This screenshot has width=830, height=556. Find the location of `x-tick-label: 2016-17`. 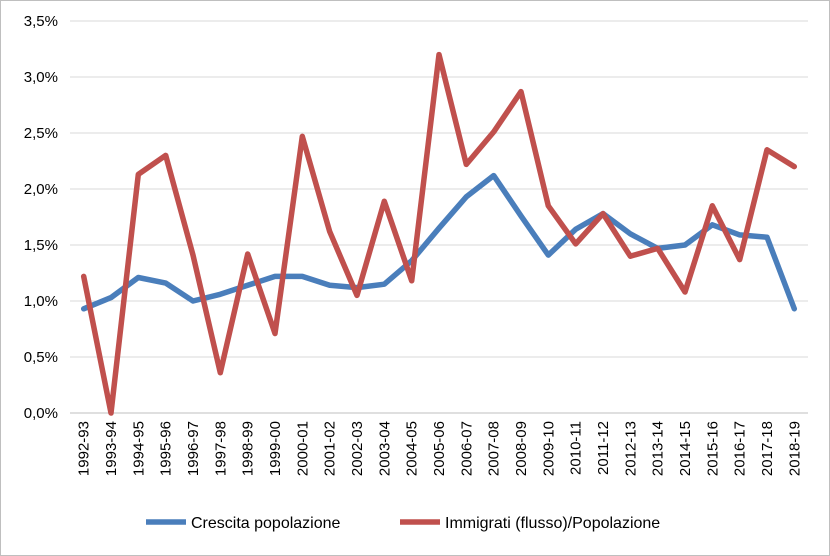

x-tick-label: 2016-17 is located at coordinates (740, 448).